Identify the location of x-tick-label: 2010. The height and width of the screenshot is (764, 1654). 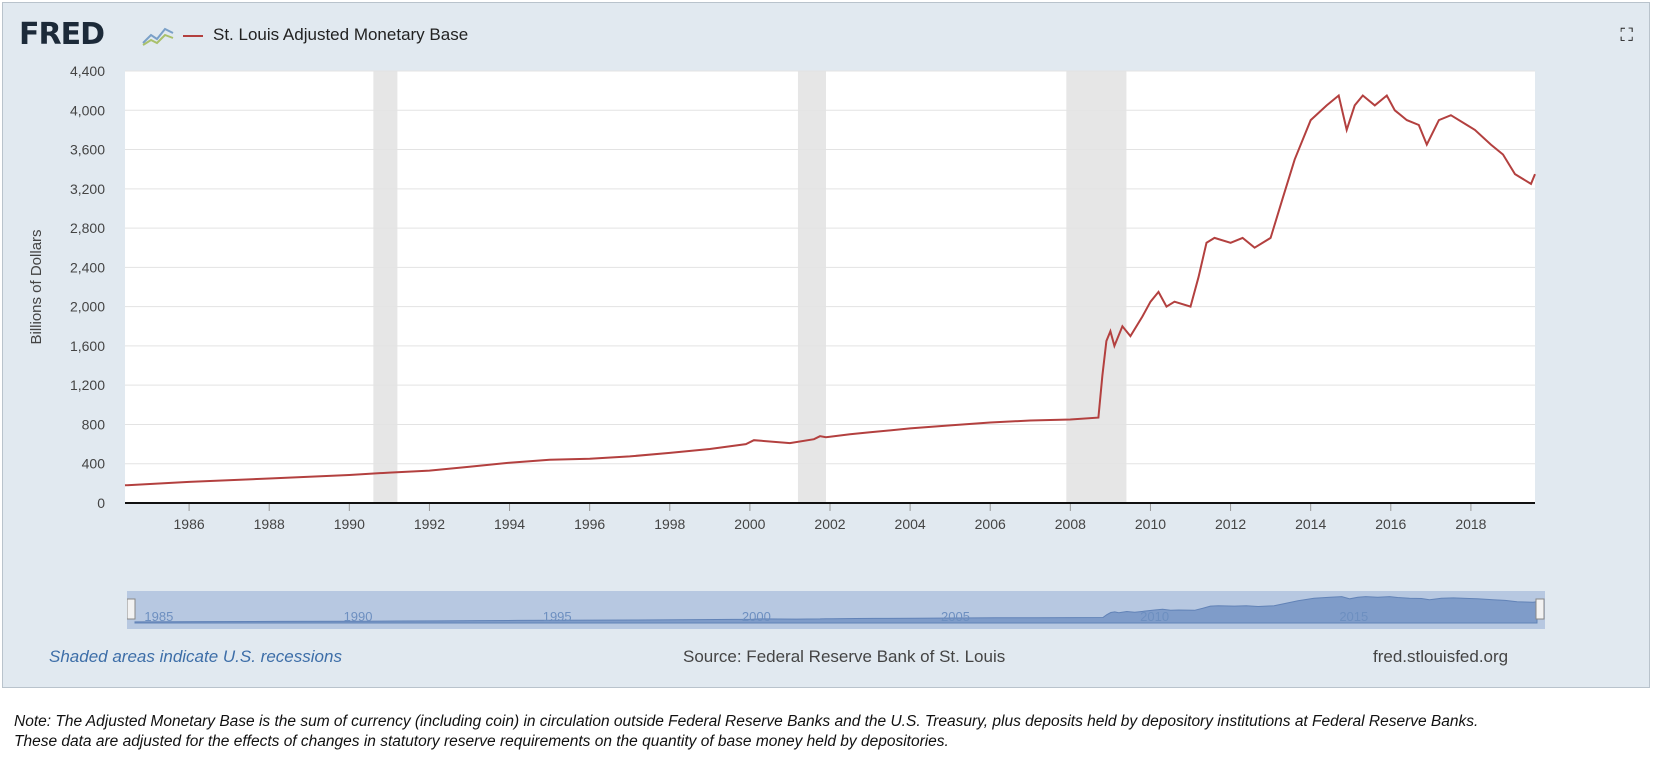
(1150, 524).